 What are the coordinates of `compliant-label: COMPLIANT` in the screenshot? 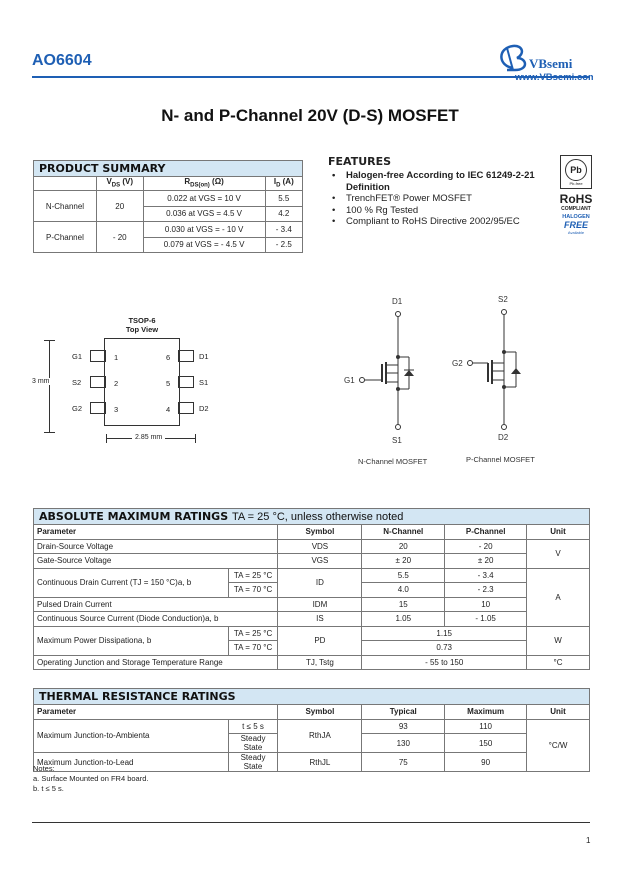 It's located at (576, 209).